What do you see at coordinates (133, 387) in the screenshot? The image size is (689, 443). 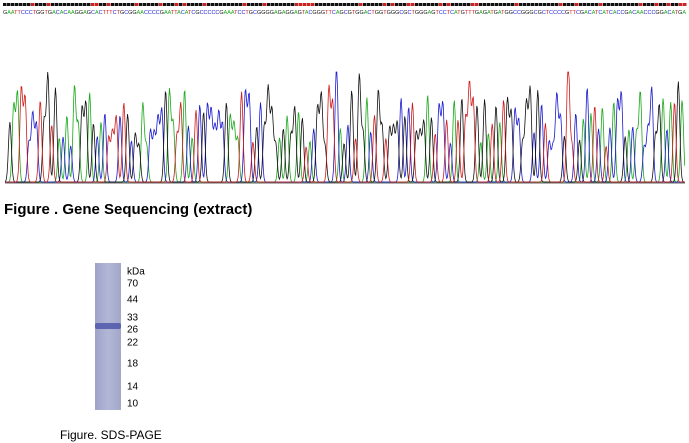 I see `marker-label: 14` at bounding box center [133, 387].